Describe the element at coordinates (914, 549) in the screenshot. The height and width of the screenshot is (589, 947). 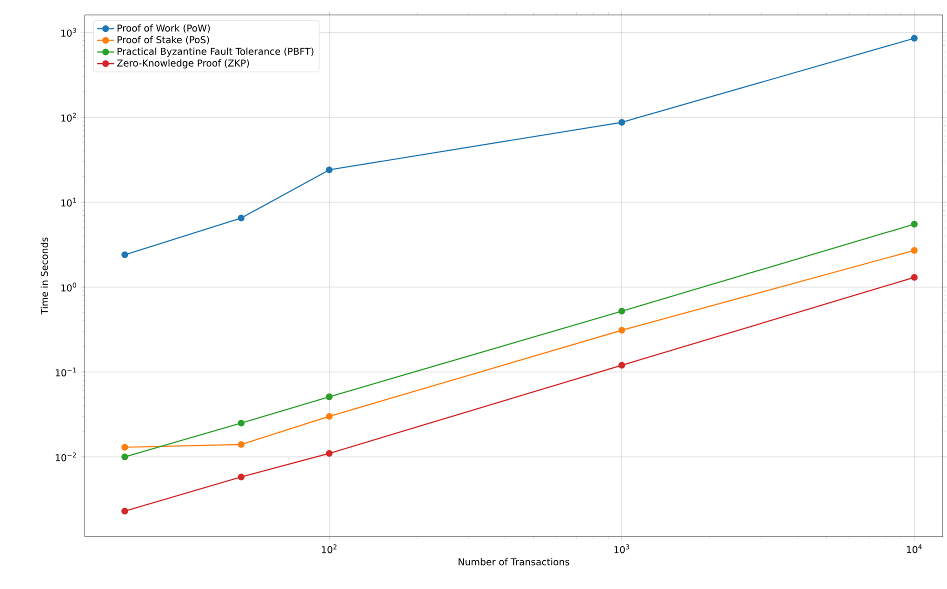
I see `x-tick-label: 10$^{4}$` at that location.